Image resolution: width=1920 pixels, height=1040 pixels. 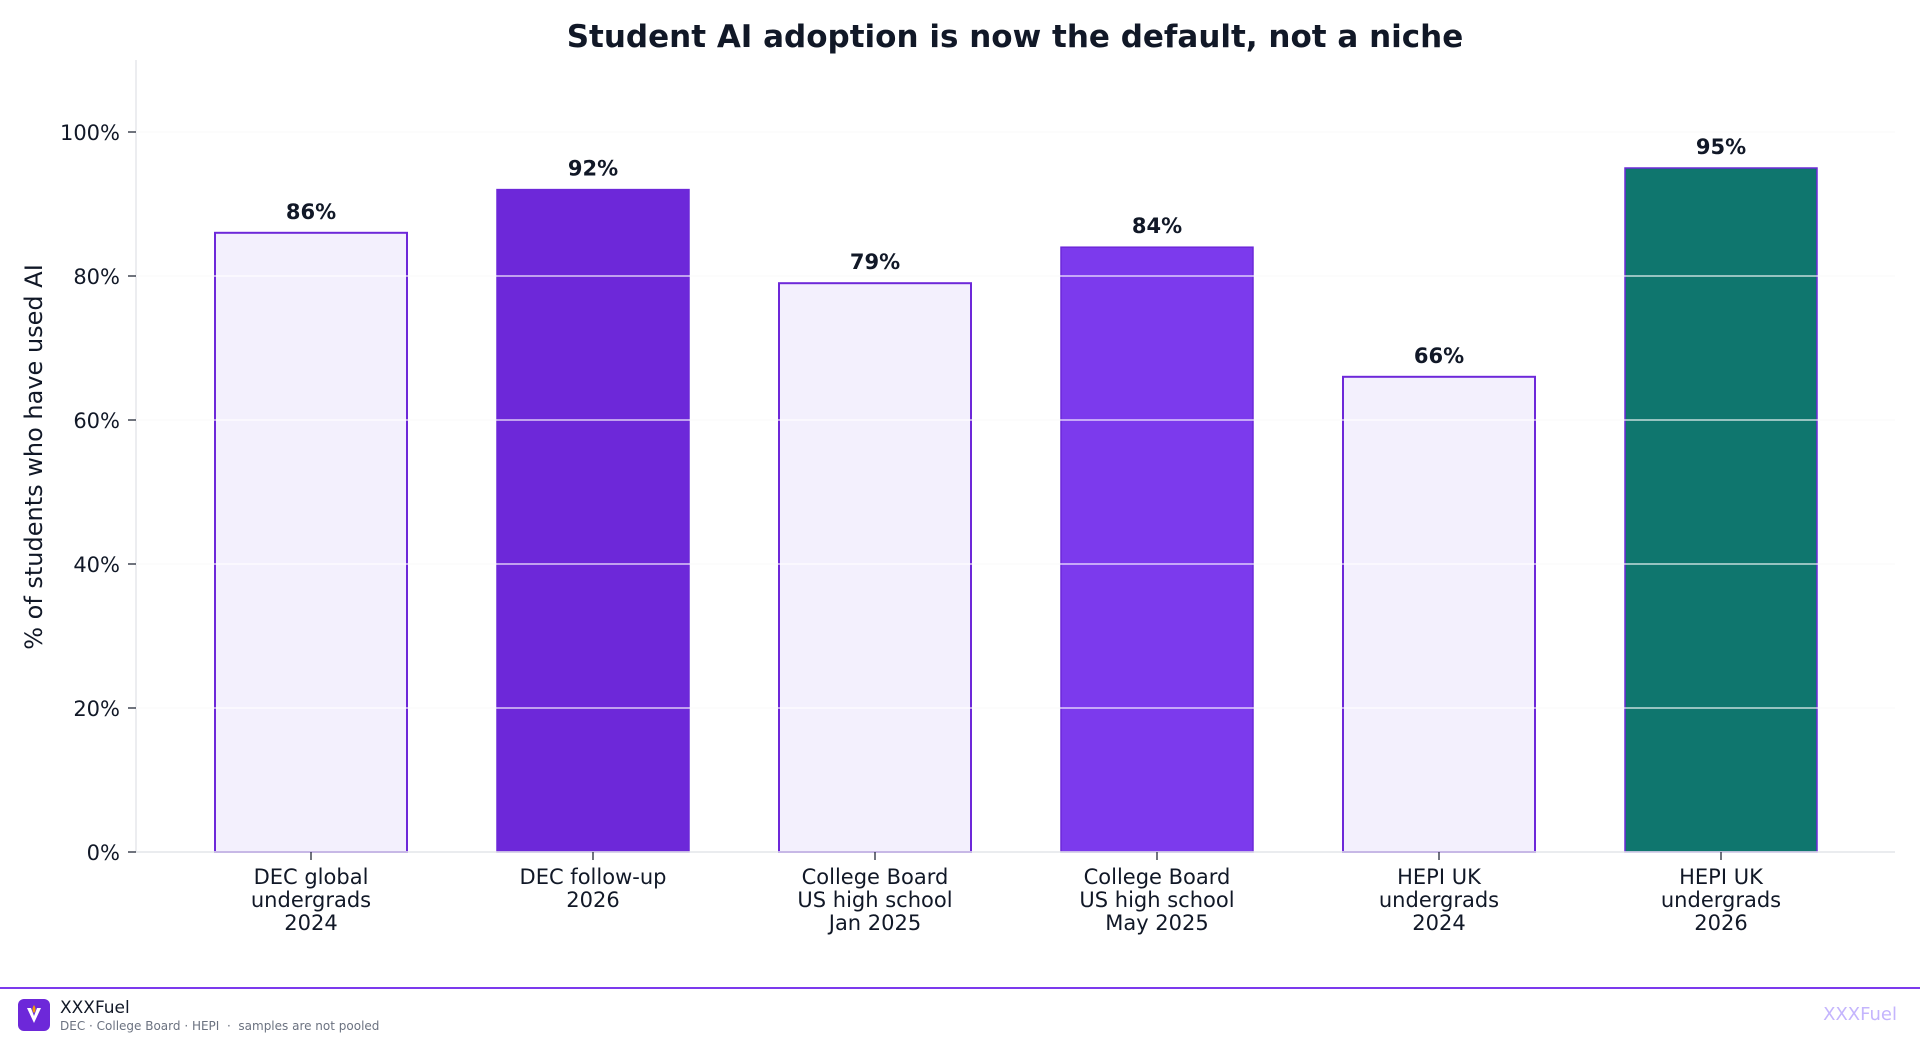 I want to click on brand-watermark: XXXFuel, so click(x=1860, y=1014).